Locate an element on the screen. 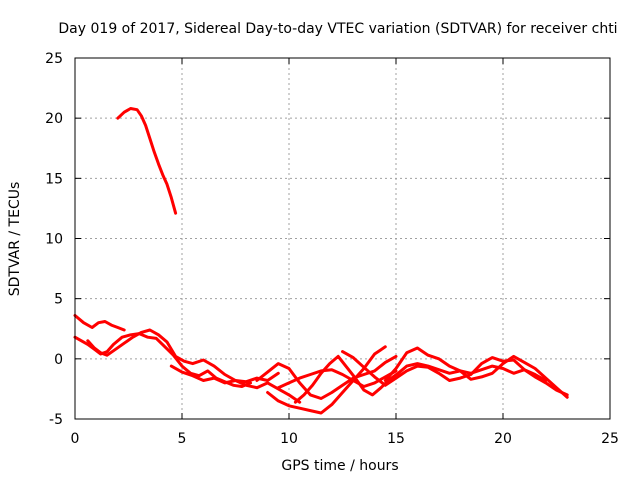 The image size is (640, 480). x-axis-title: GPS time / hours is located at coordinates (339, 466).